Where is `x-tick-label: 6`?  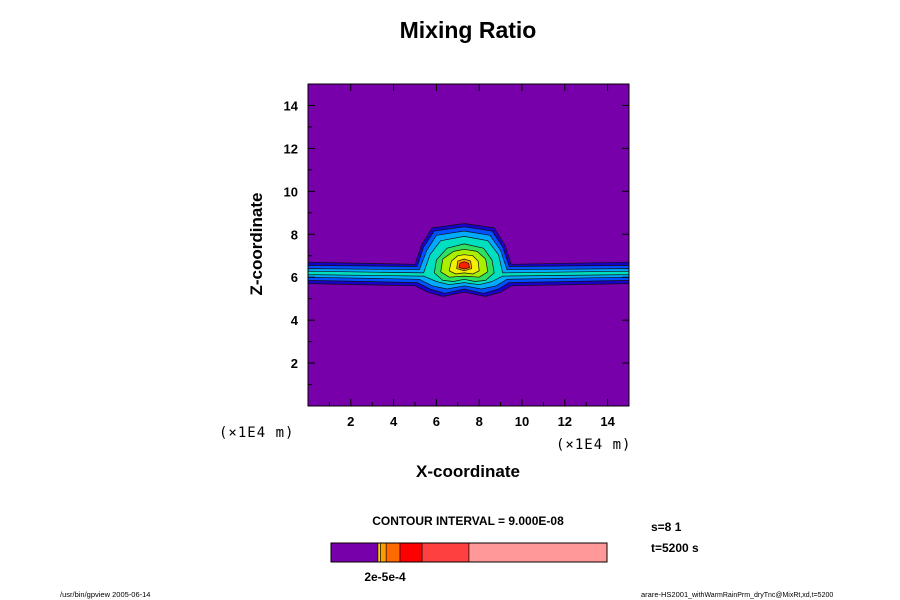
x-tick-label: 6 is located at coordinates (436, 421).